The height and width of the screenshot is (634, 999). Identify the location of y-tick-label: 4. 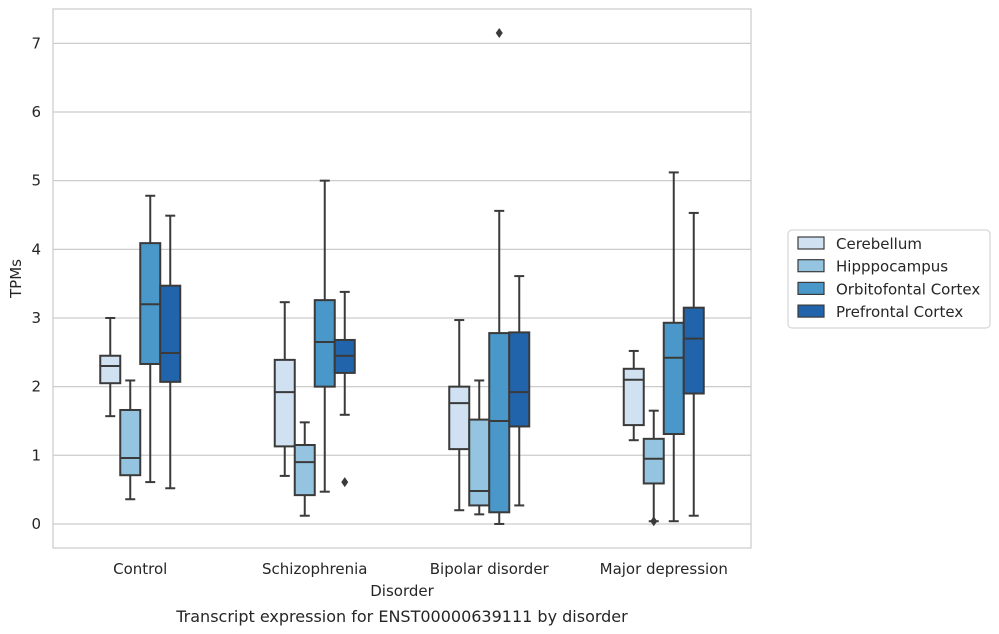
(36, 249).